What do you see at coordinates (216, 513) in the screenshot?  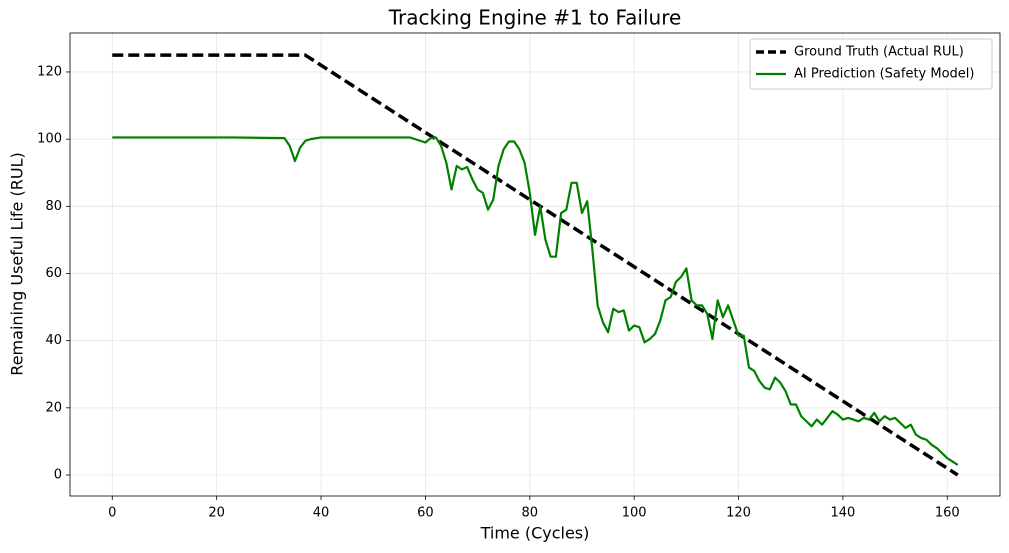 I see `x-tick-label: 20` at bounding box center [216, 513].